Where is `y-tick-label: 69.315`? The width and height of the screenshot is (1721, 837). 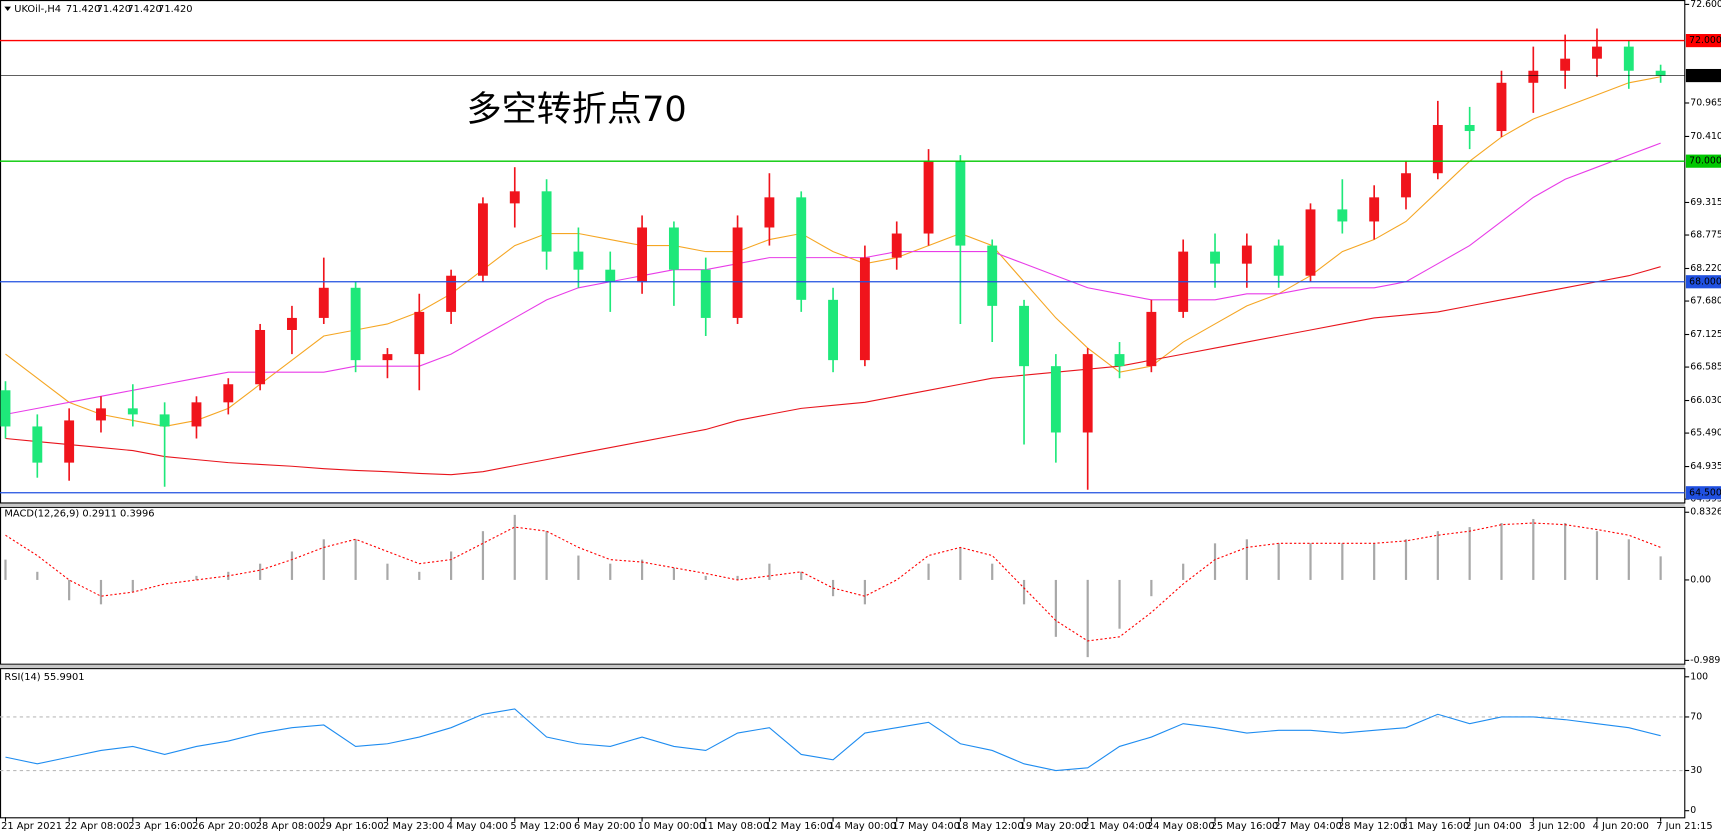
y-tick-label: 69.315 is located at coordinates (1705, 202).